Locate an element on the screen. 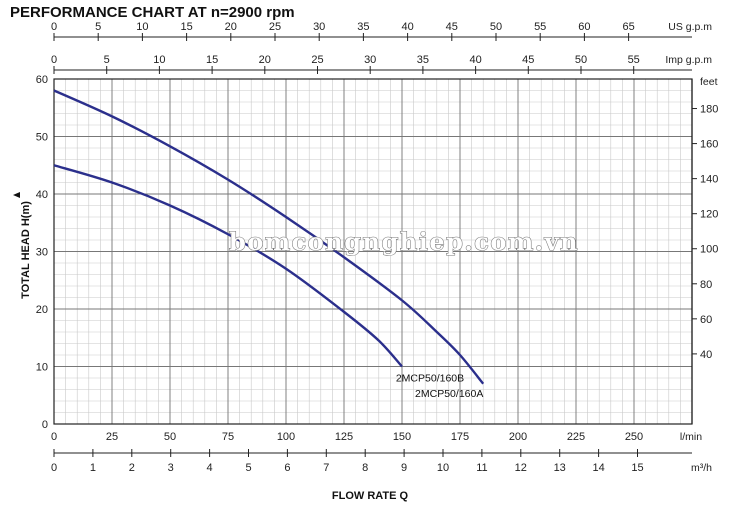 Image resolution: width=737 pixels, height=507 pixels. x-tick-label: 225 is located at coordinates (576, 437).